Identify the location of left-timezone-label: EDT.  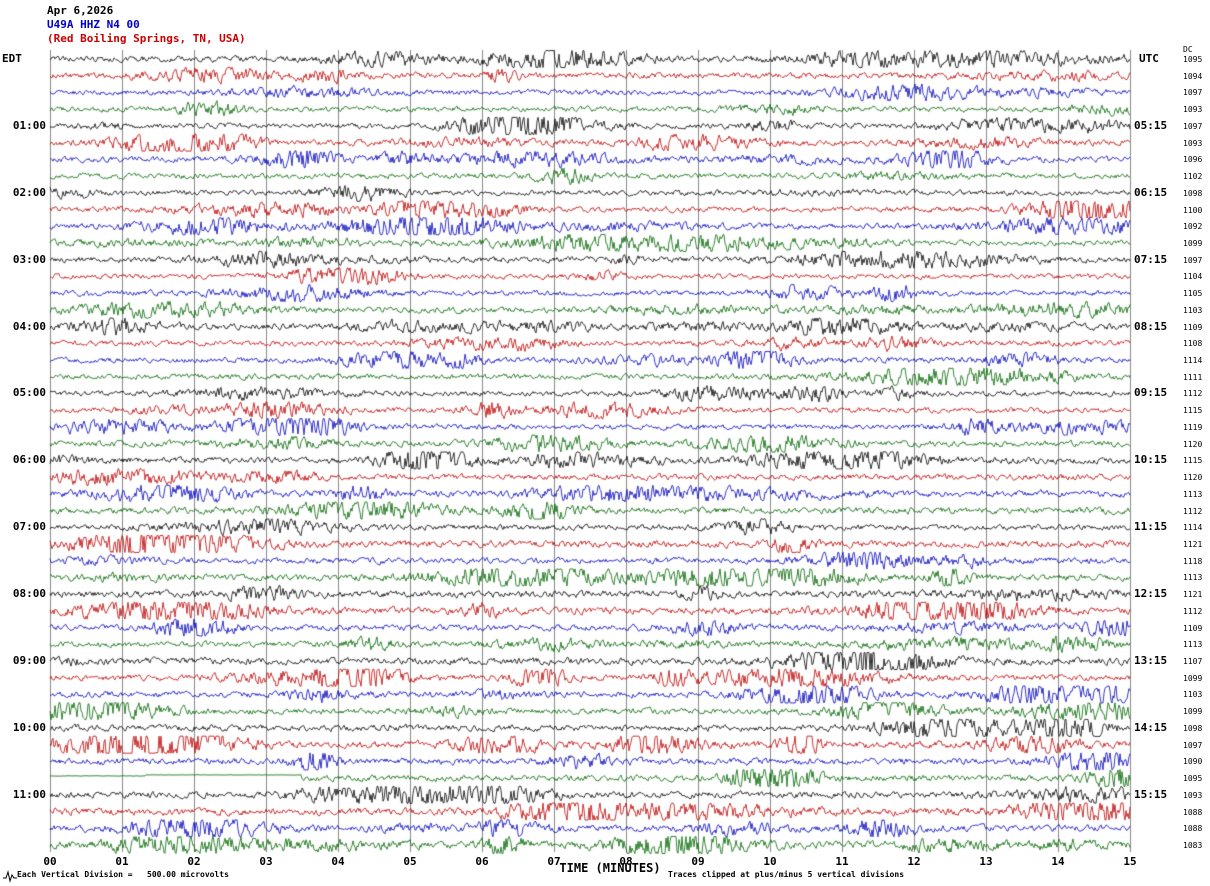
(12, 58).